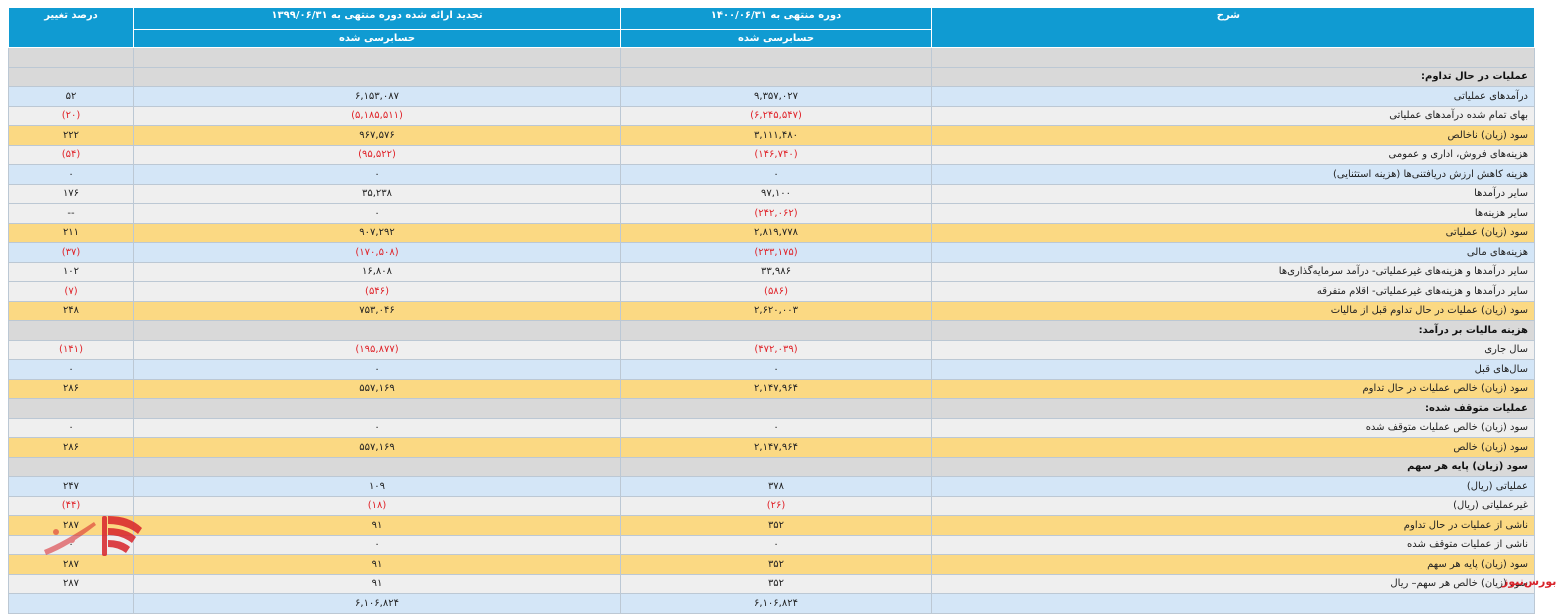 Image resolution: width=1561 pixels, height=614 pixels. Describe the element at coordinates (71, 252) in the screenshot. I see `change-value: (۳۷)` at that location.